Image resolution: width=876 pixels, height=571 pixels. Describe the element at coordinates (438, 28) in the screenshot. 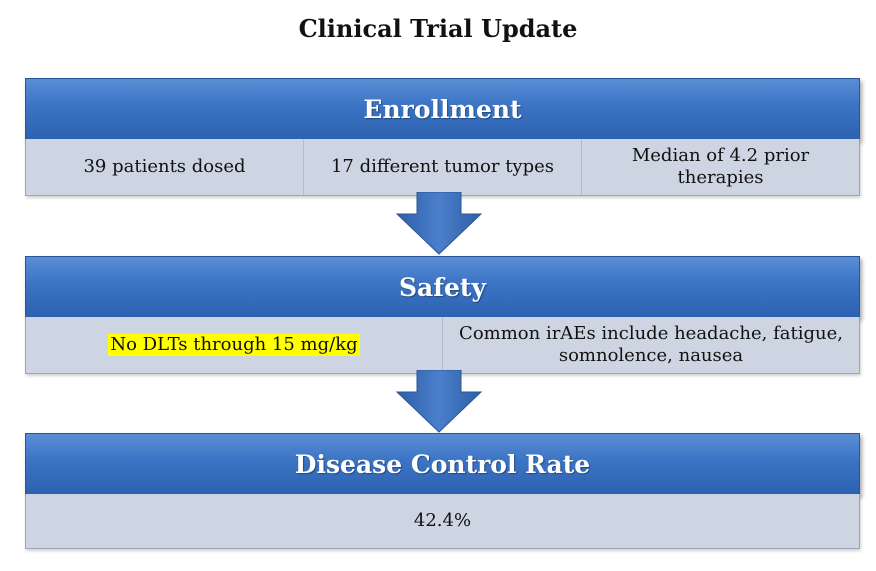

I see `page-title: Clinical Trial Update` at that location.